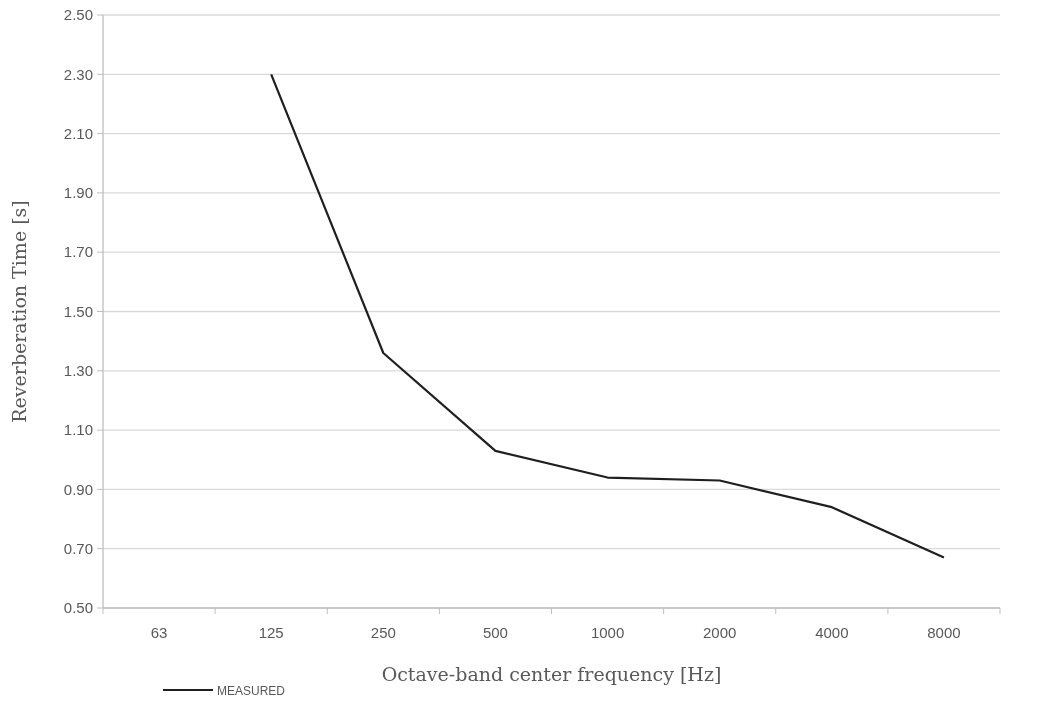 This screenshot has width=1048, height=707. What do you see at coordinates (19, 311) in the screenshot?
I see `y-axis-title: Reverberation Time [s]` at bounding box center [19, 311].